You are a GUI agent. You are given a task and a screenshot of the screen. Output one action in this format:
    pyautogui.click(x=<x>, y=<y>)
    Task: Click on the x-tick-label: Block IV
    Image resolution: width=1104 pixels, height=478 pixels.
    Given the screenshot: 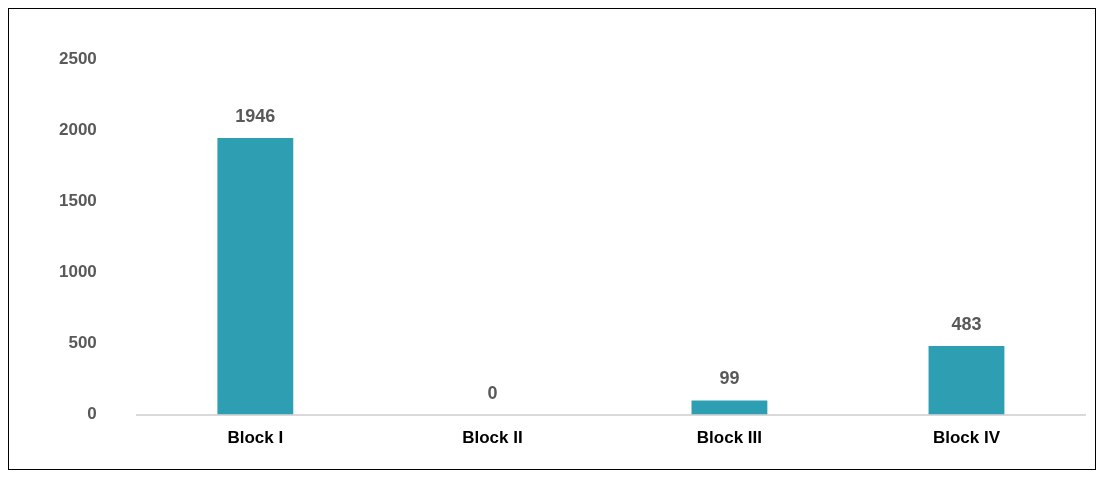 What is the action you would take?
    pyautogui.click(x=966, y=438)
    